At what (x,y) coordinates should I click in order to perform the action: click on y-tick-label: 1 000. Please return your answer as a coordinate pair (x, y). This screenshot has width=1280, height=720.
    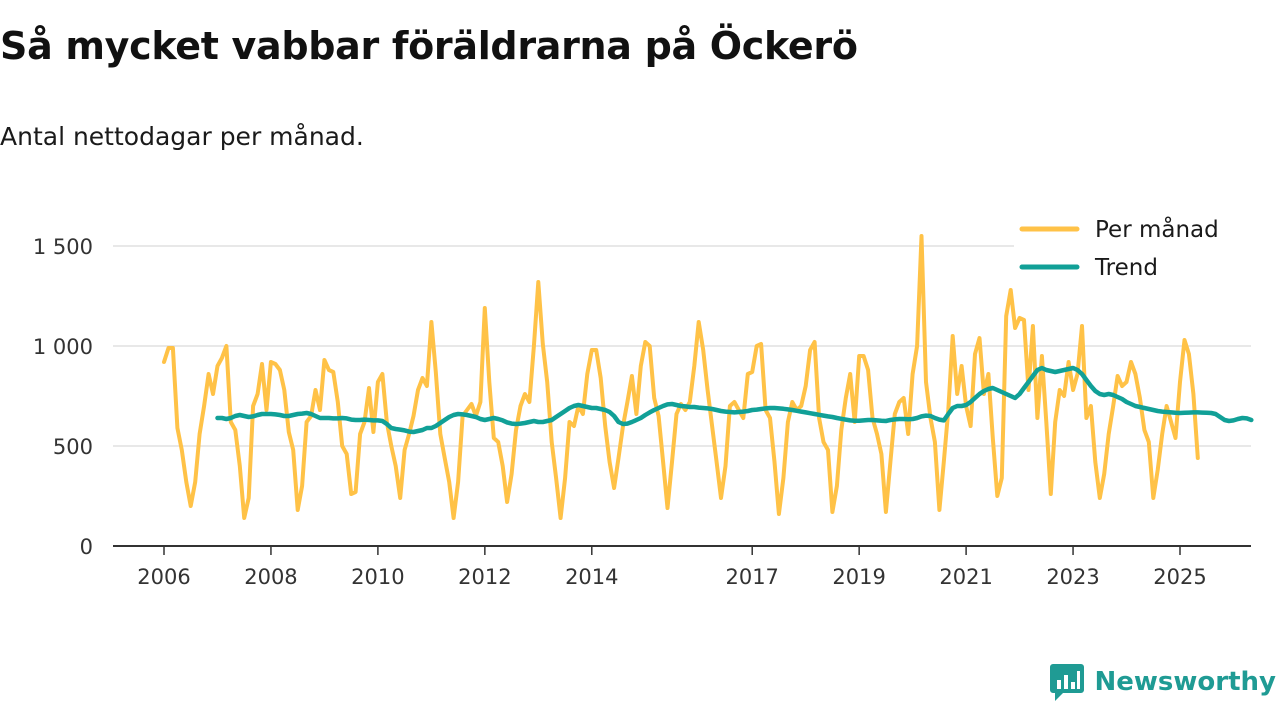
    Looking at the image, I should click on (63, 347).